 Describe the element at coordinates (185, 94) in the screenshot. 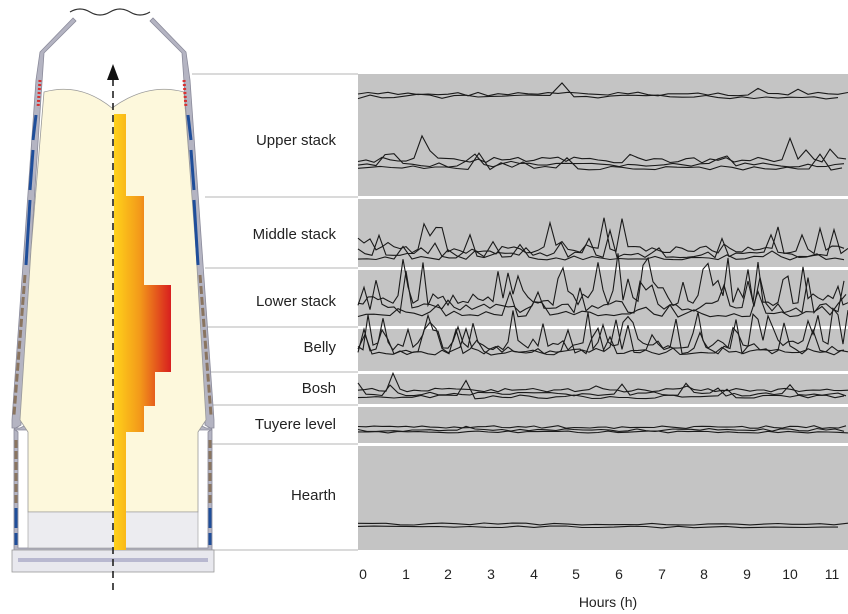

I see `refractory-right` at that location.